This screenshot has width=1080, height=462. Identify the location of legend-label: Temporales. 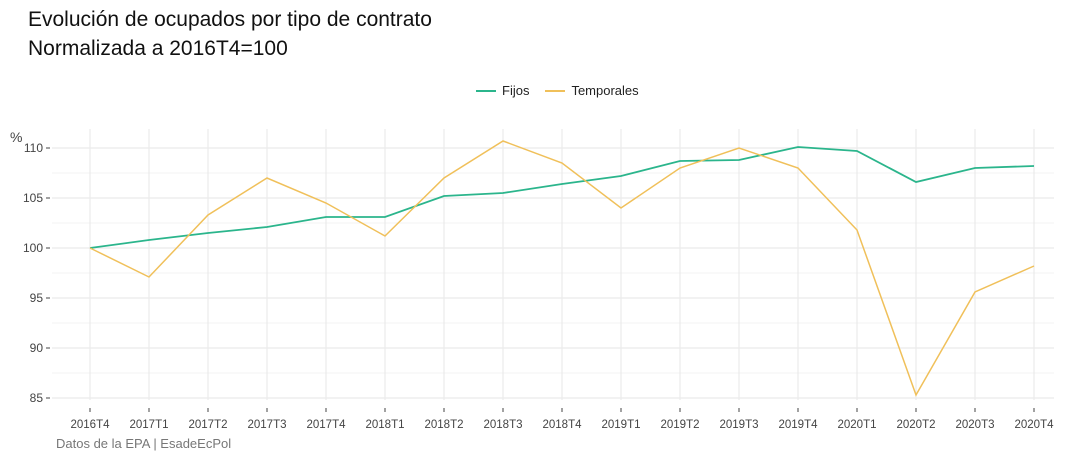
(605, 90).